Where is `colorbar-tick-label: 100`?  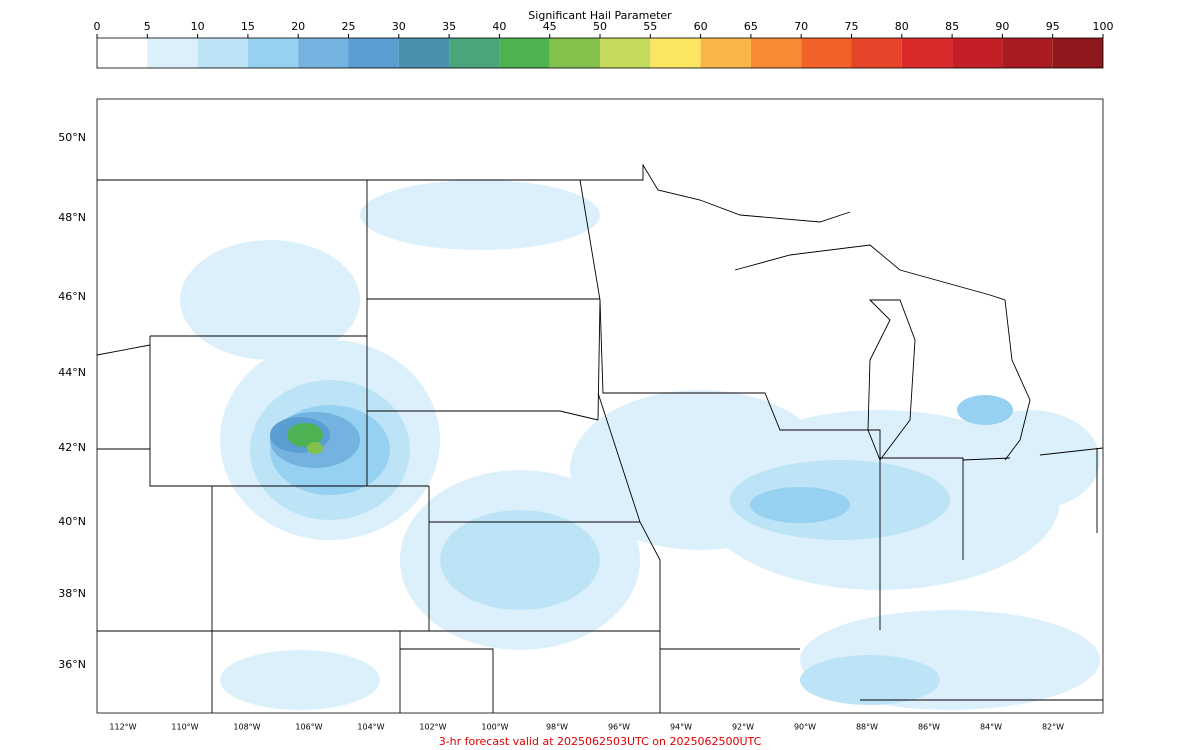
colorbar-tick-label: 100 is located at coordinates (1103, 26).